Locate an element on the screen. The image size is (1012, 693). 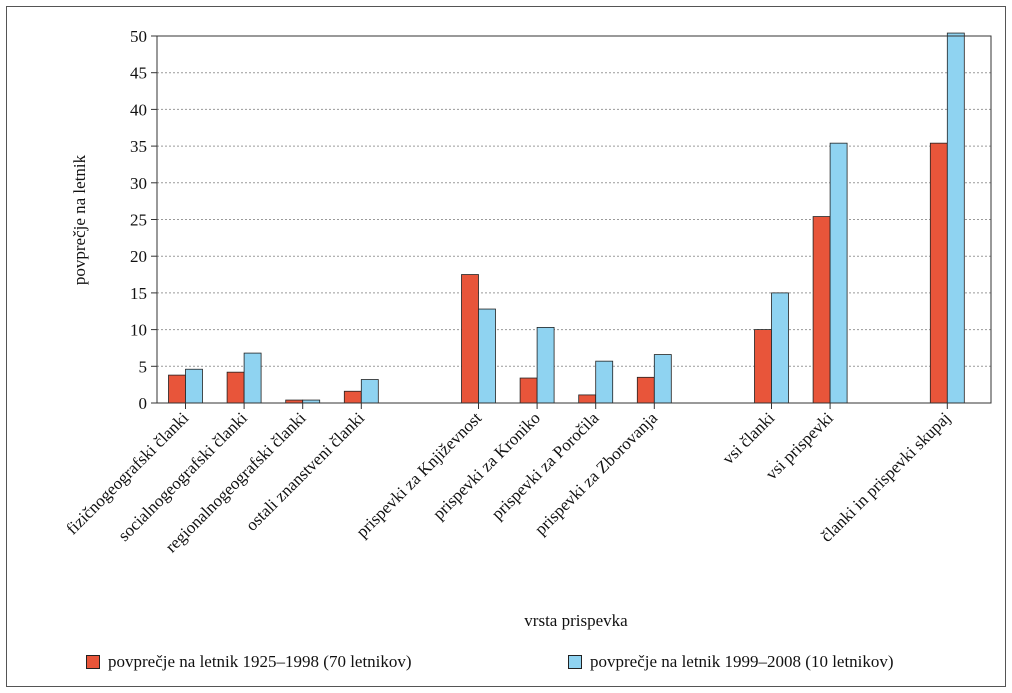
category-label: prispevki za Poročila is located at coordinates (545, 465).